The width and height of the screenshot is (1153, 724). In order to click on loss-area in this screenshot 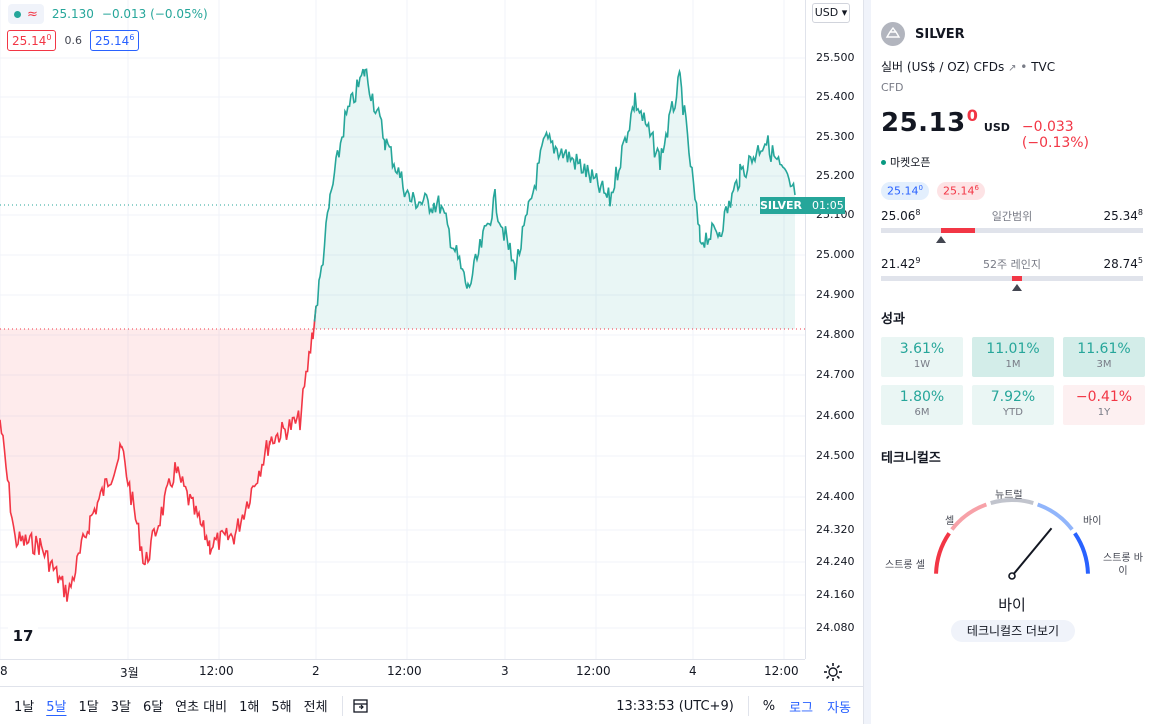, I will do `click(158, 454)`.